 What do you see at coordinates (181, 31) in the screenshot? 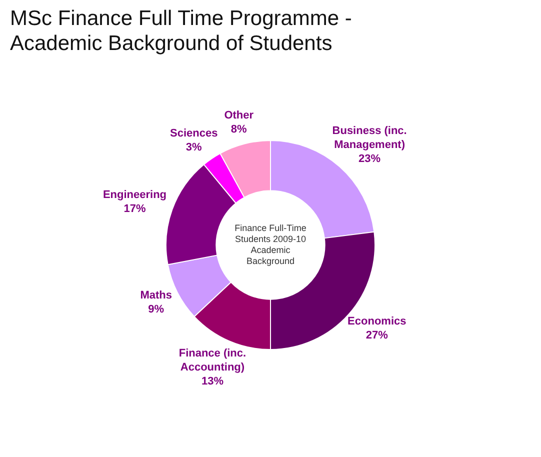
I see `chart-title: MSc Finance Full Time Programme - Academic Background of Students` at bounding box center [181, 31].